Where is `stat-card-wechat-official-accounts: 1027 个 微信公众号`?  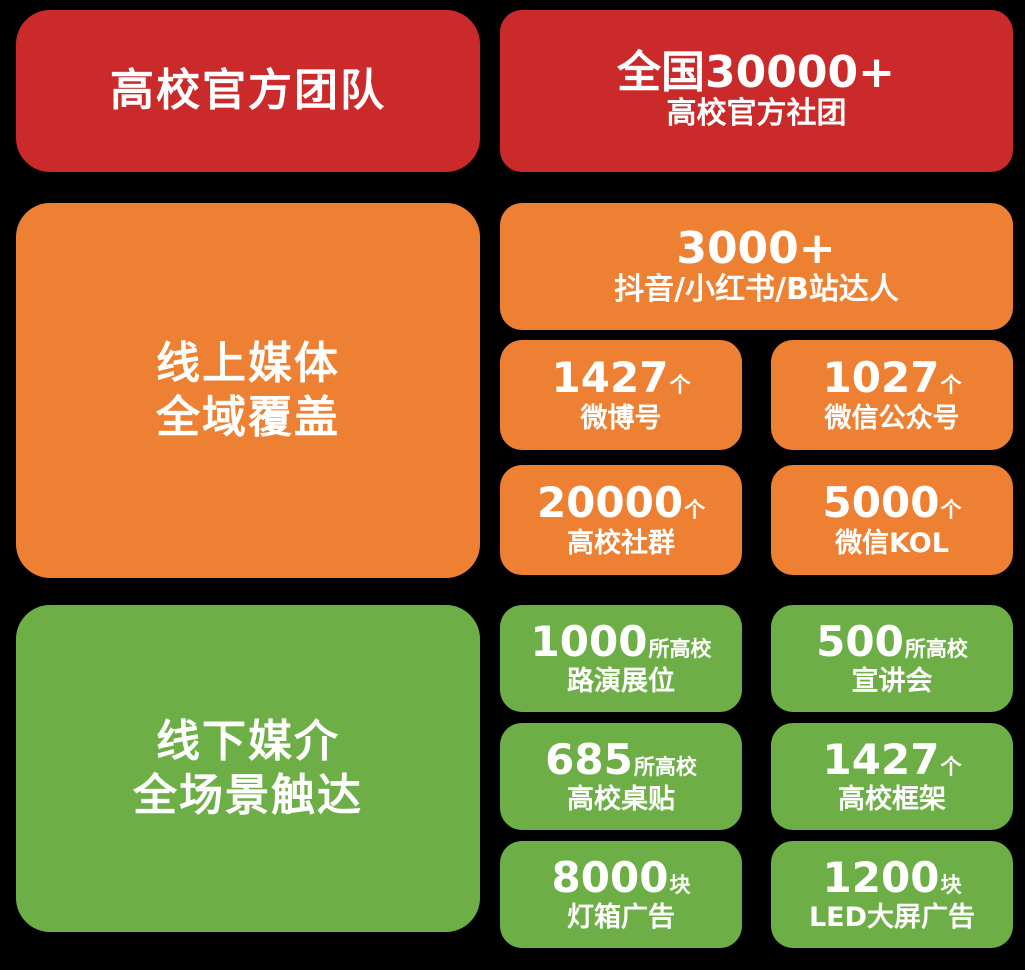
stat-card-wechat-official-accounts: 1027 个 微信公众号 is located at coordinates (892, 395).